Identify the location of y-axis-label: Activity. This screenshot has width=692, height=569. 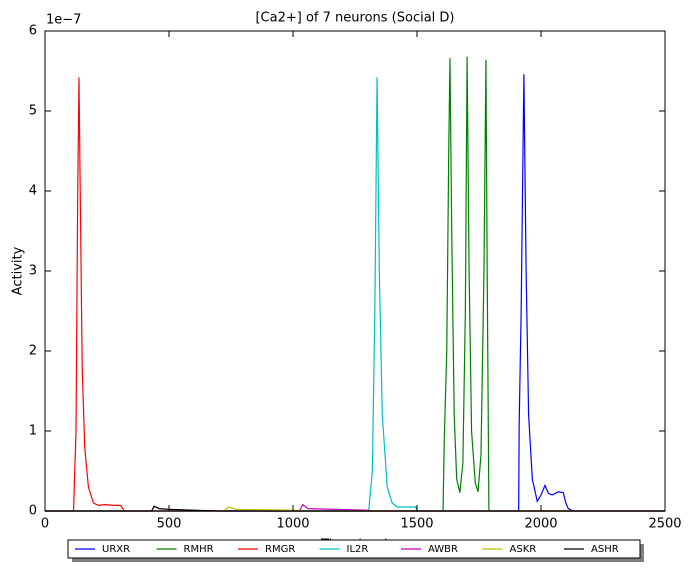
(18, 270).